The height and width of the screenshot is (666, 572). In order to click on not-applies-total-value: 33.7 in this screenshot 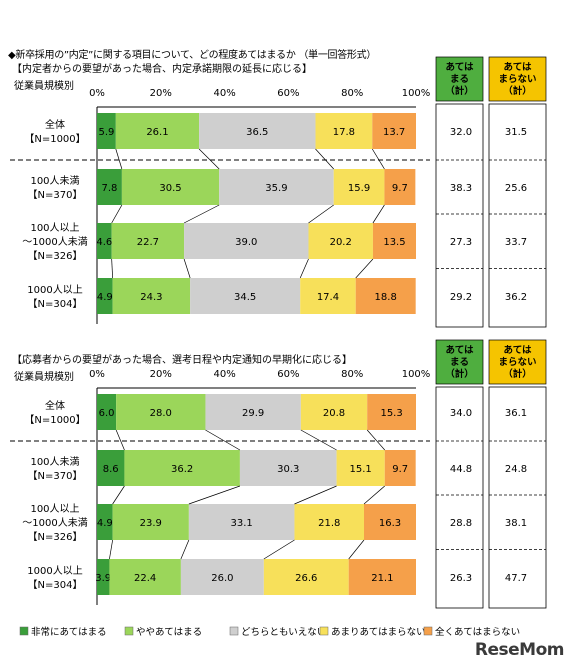, I will do `click(516, 242)`.